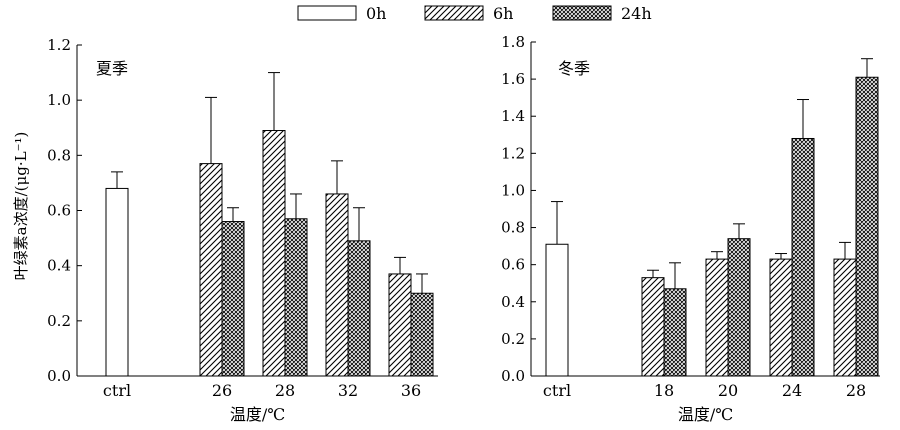  Describe the element at coordinates (664, 390) in the screenshot. I see `x-tick-label: 18` at that location.